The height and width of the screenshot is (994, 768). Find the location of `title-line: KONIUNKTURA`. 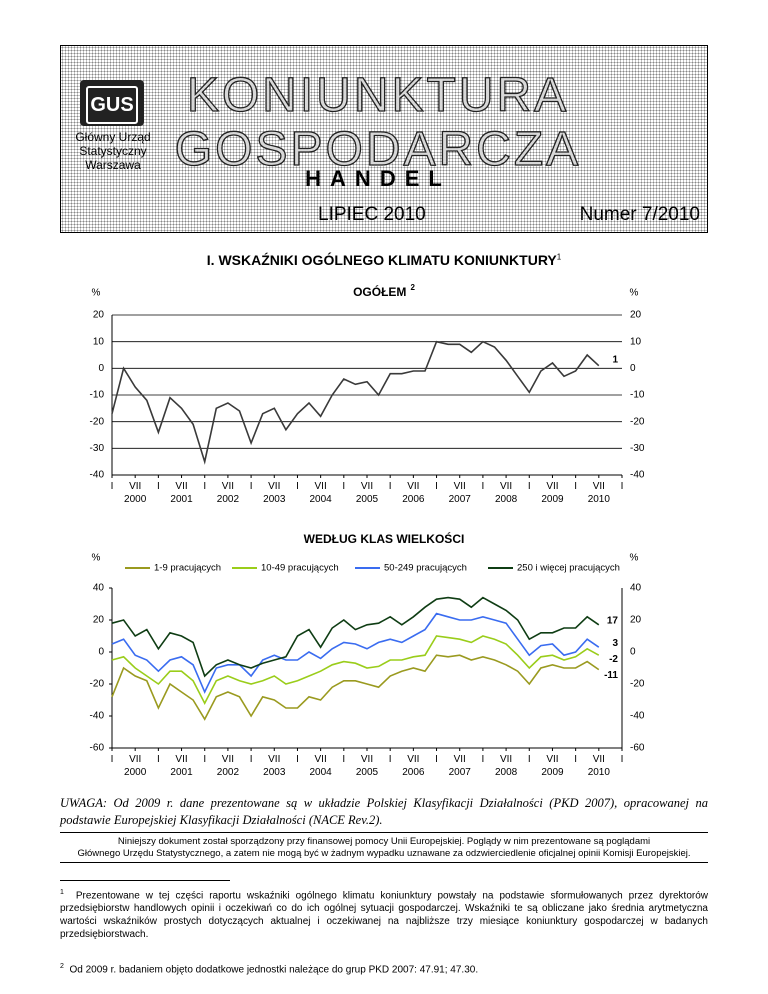

title-line: KONIUNKTURA is located at coordinates (378, 95).